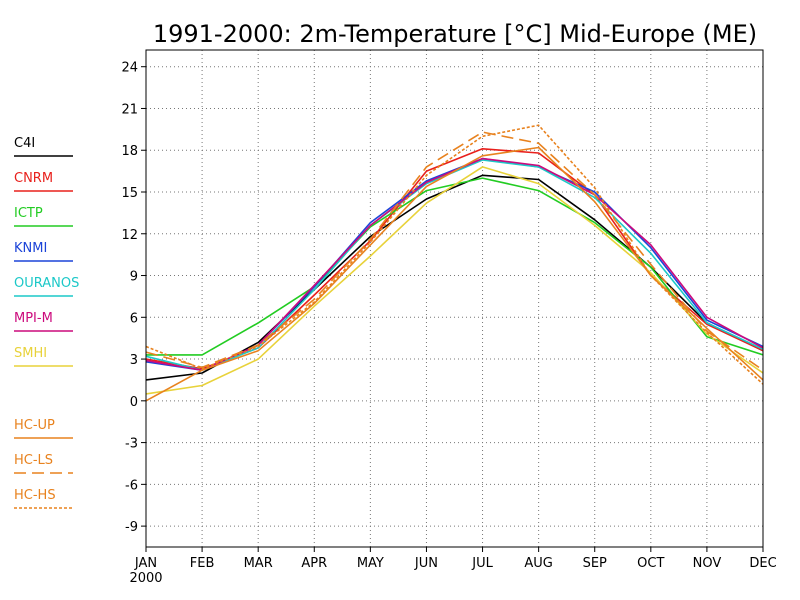 The width and height of the screenshot is (800, 600). I want to click on x-tick-label: JAN, so click(145, 563).